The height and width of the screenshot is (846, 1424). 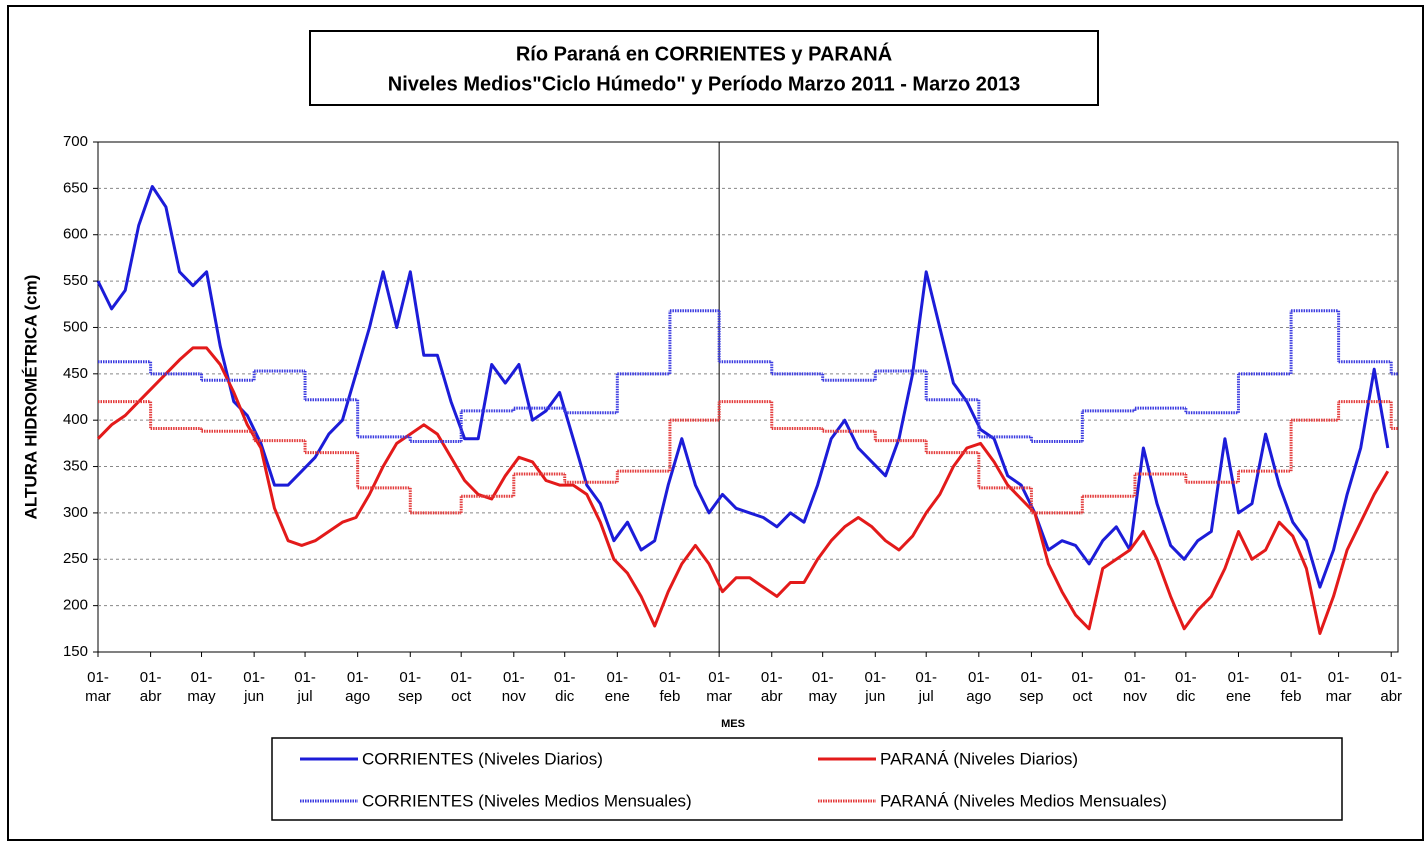 What do you see at coordinates (75, 141) in the screenshot?
I see `y-tick-label: 700` at bounding box center [75, 141].